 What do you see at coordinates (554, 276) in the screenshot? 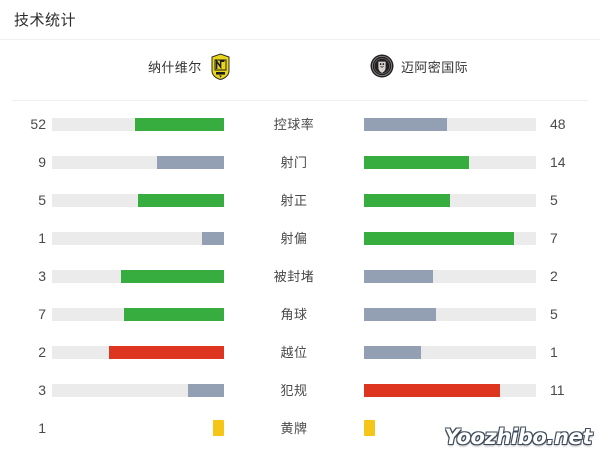
I see `away-value: 2` at bounding box center [554, 276].